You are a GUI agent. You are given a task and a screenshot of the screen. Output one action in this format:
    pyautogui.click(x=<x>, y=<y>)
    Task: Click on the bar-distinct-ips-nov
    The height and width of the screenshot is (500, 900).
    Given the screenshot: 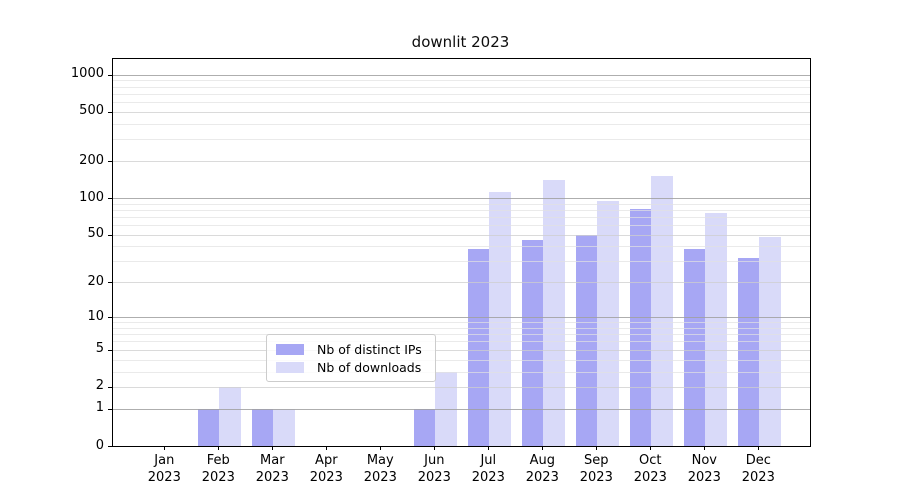 What is the action you would take?
    pyautogui.click(x=694, y=347)
    